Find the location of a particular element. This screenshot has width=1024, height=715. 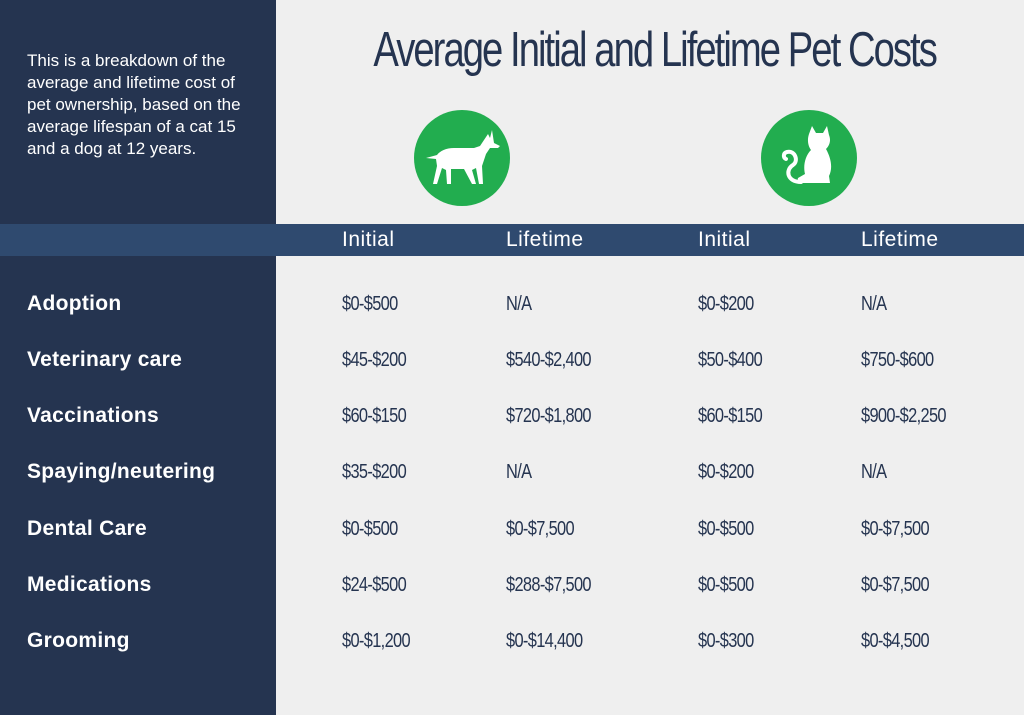

column-cat-lifetime: Lifetime is located at coordinates (900, 239).